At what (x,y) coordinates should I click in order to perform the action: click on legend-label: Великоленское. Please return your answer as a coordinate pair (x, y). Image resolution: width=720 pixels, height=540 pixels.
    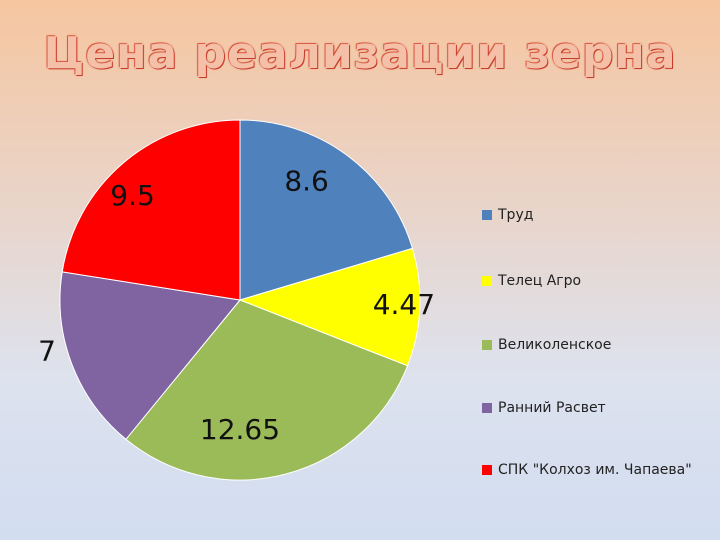
    Looking at the image, I should click on (555, 345).